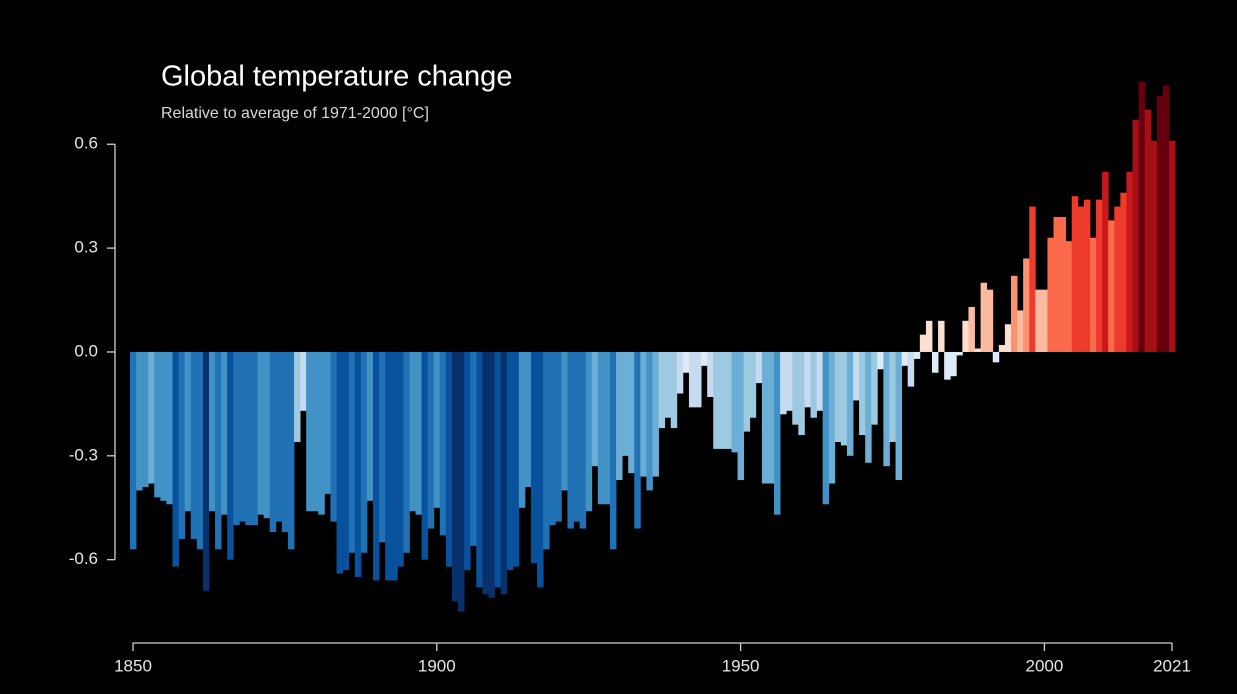 This screenshot has width=1237, height=694. Describe the element at coordinates (83, 454) in the screenshot. I see `y-tick-label: -0.3` at that location.